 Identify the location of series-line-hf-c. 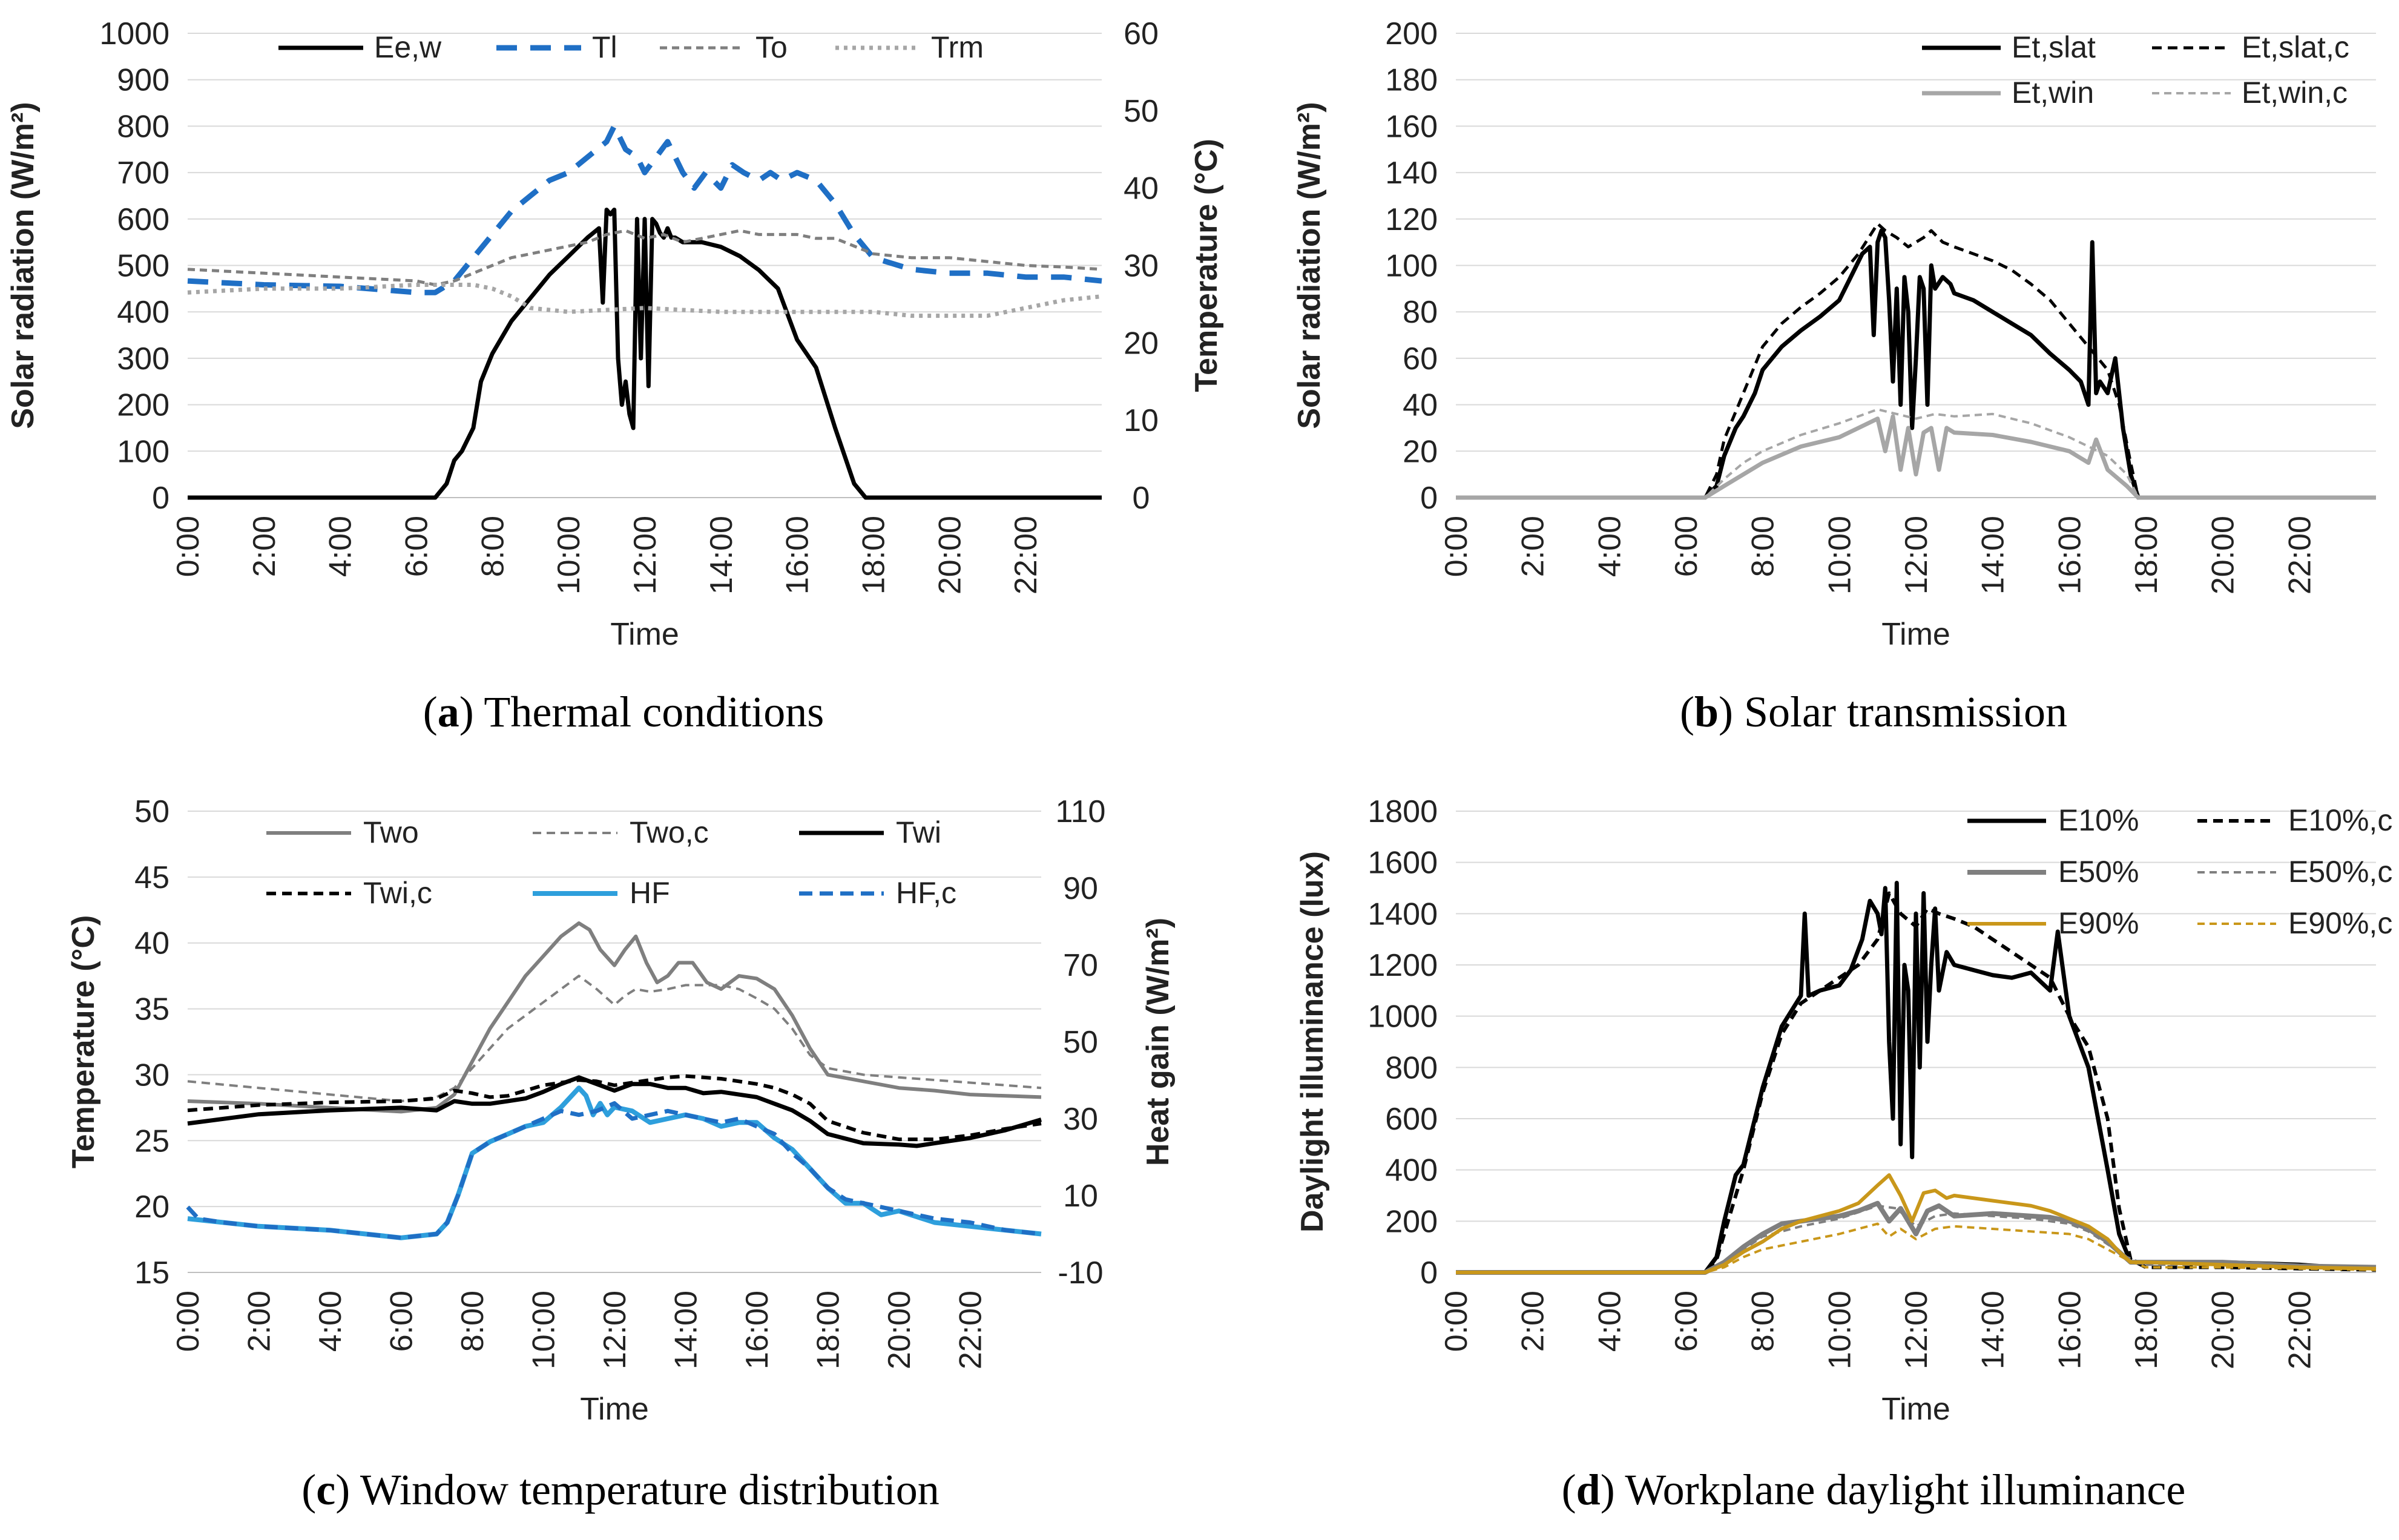
(614, 1171).